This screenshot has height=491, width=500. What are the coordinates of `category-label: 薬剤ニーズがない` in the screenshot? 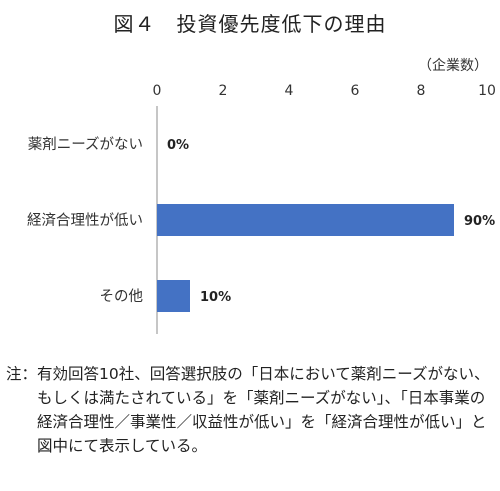 It's located at (85, 144).